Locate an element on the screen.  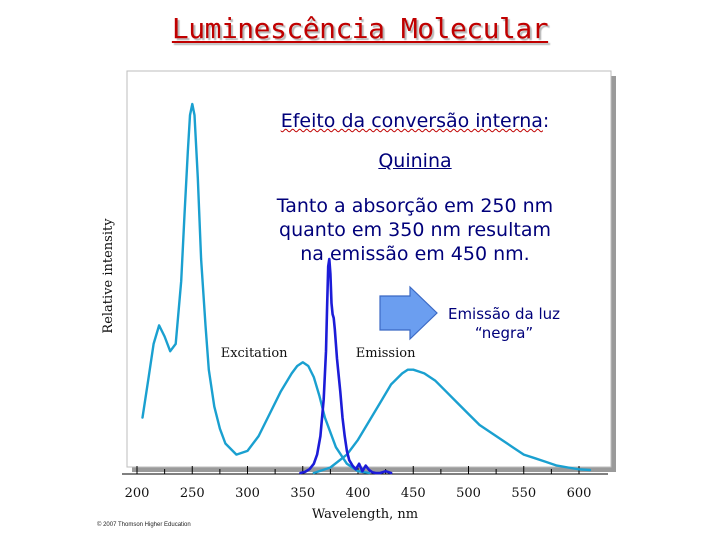
description-line: quanto em 350 nm resultam is located at coordinates (415, 229).